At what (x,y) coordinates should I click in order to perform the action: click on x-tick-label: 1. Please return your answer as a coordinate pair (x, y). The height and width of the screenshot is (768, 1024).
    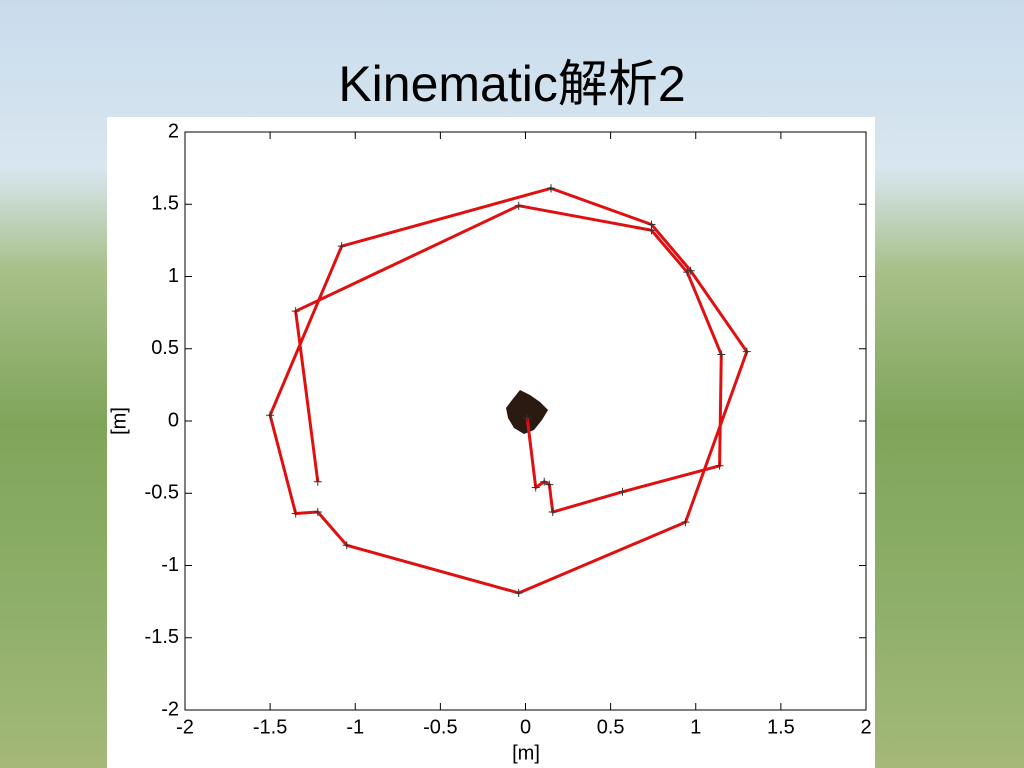
    Looking at the image, I should click on (695, 727).